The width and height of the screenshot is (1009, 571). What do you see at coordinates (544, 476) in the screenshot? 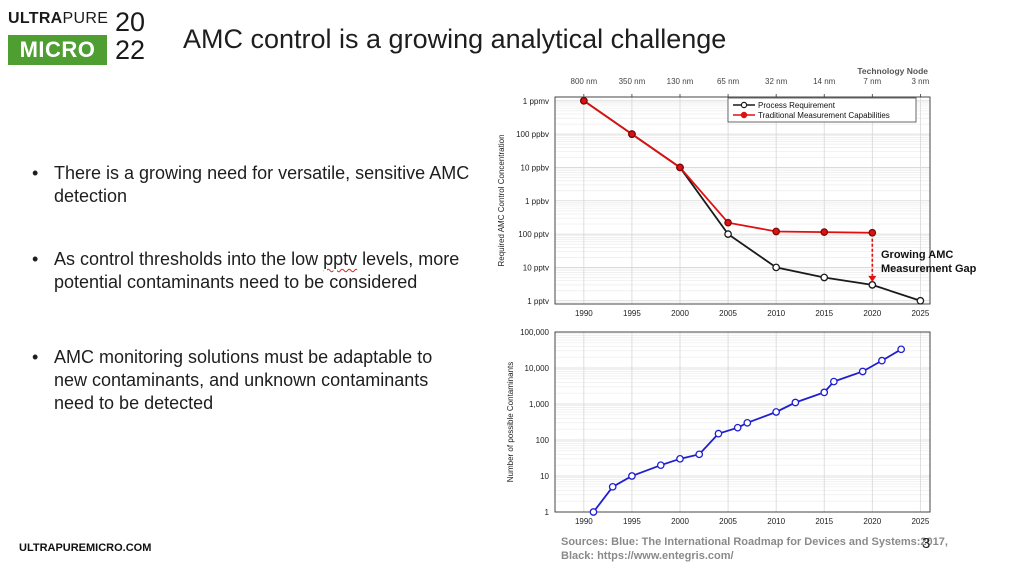
I see `y-tick-label: 10` at bounding box center [544, 476].